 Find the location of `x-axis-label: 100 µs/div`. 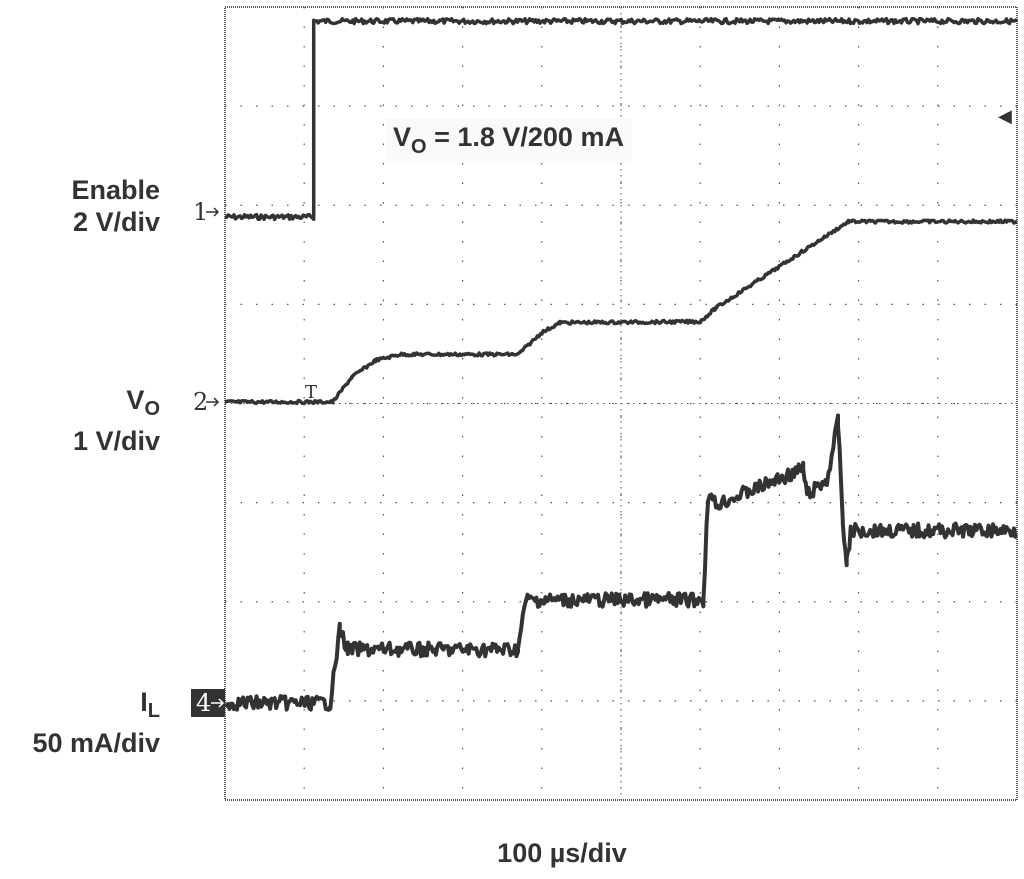

x-axis-label: 100 µs/div is located at coordinates (512, 853).